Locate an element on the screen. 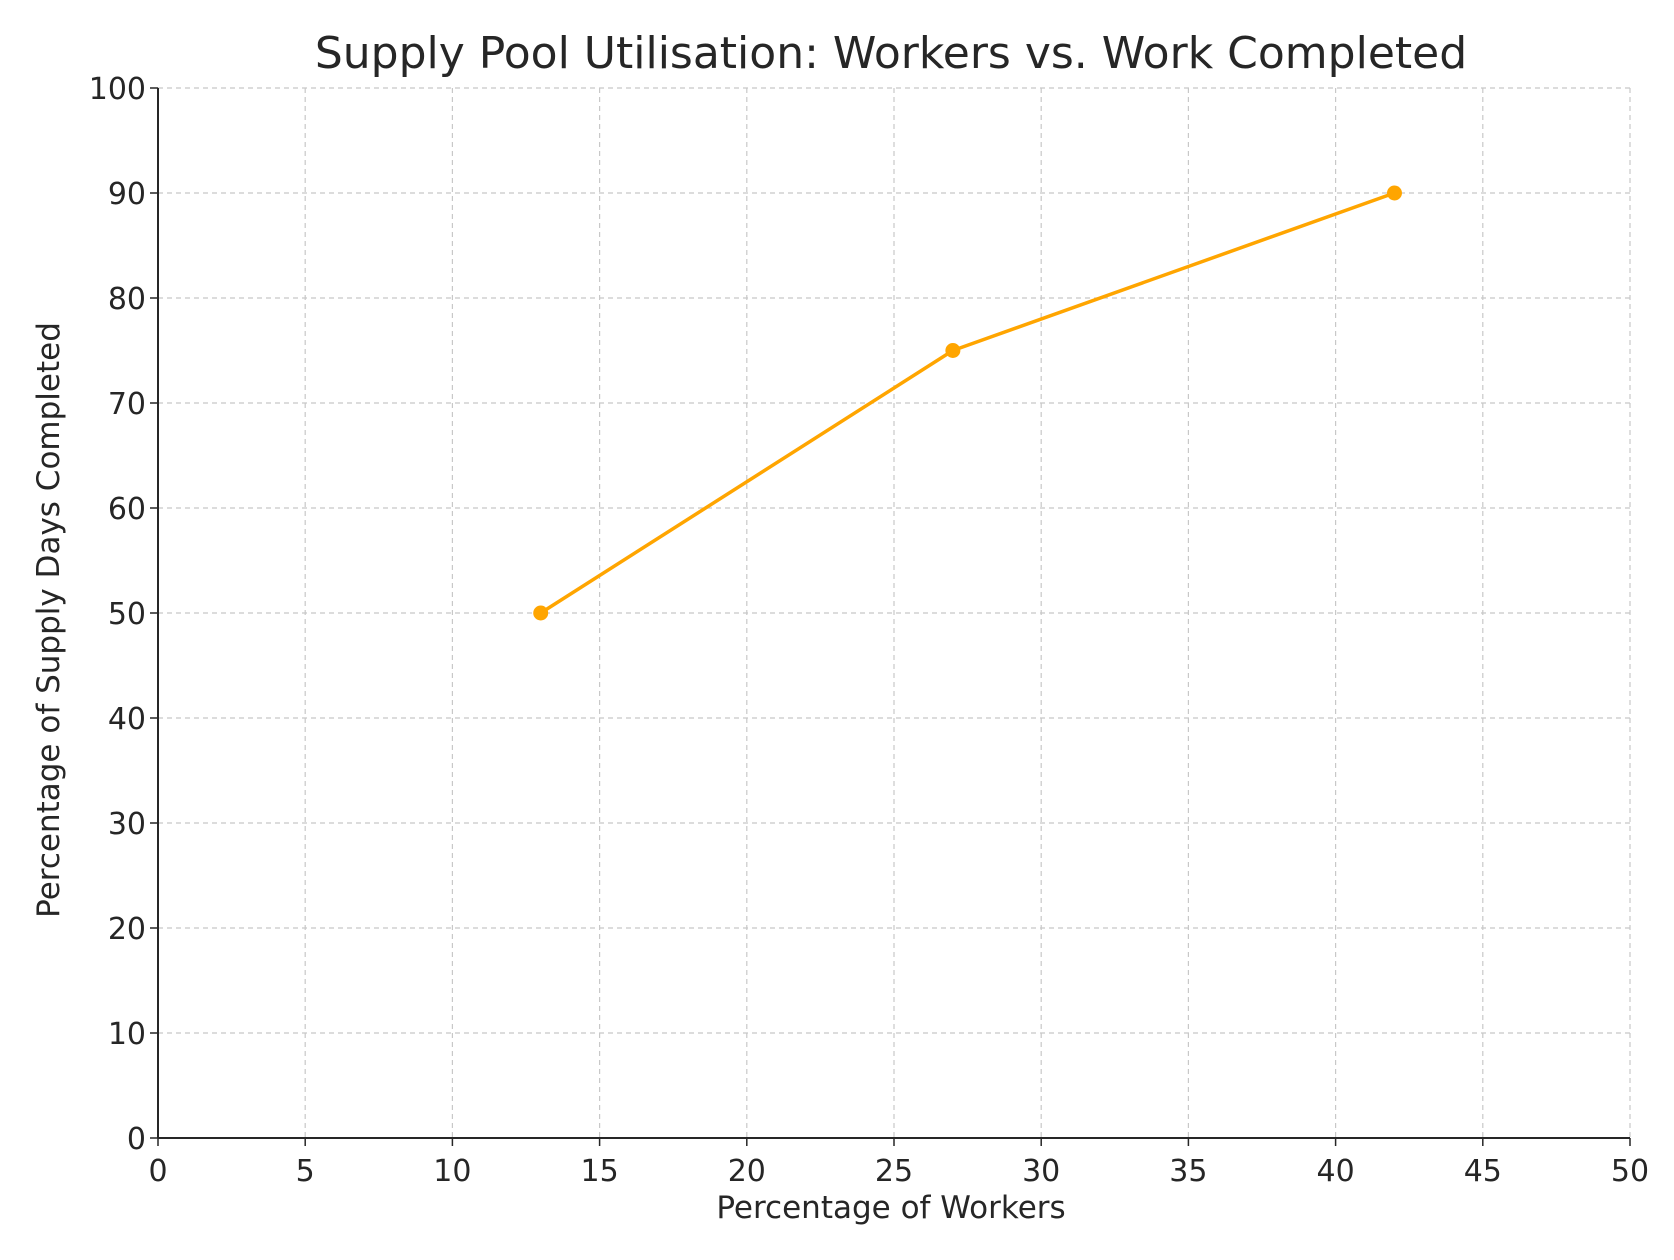 Image resolution: width=1674 pixels, height=1260 pixels. x-tick-label: 15 is located at coordinates (600, 1171).